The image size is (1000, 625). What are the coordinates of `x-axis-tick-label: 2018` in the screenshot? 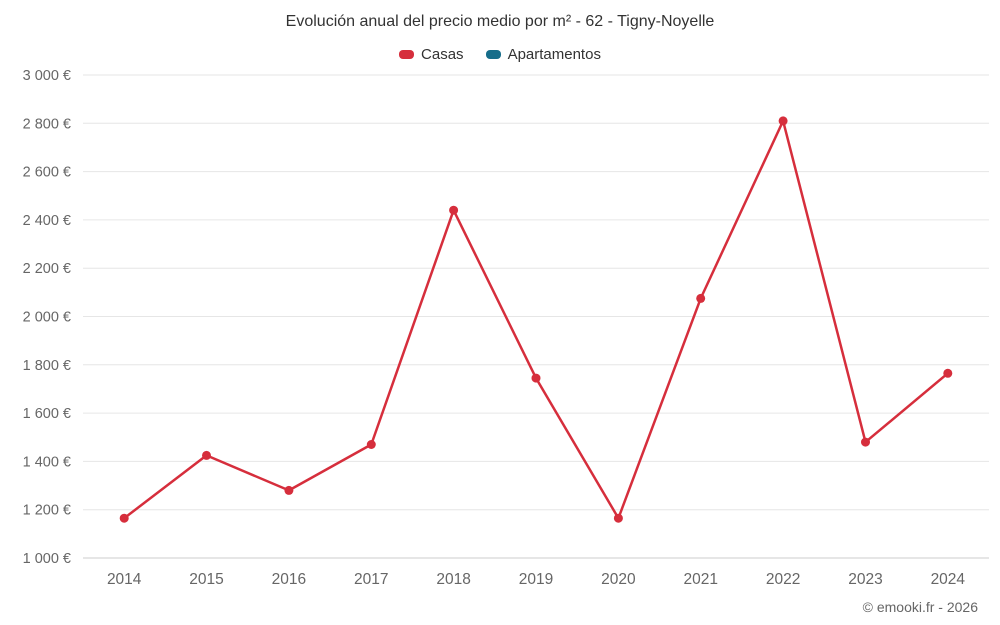 It's located at (453, 579).